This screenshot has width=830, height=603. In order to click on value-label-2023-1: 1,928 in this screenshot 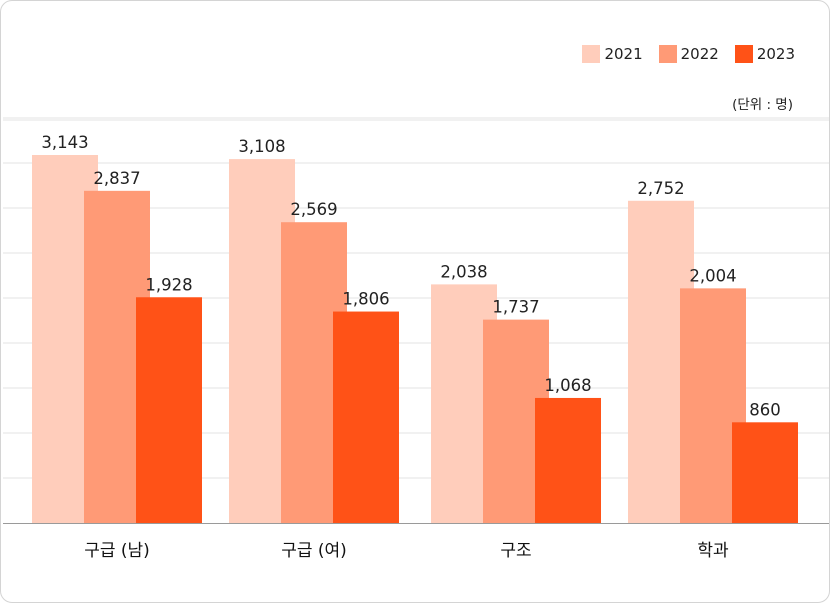, I will do `click(168, 284)`.